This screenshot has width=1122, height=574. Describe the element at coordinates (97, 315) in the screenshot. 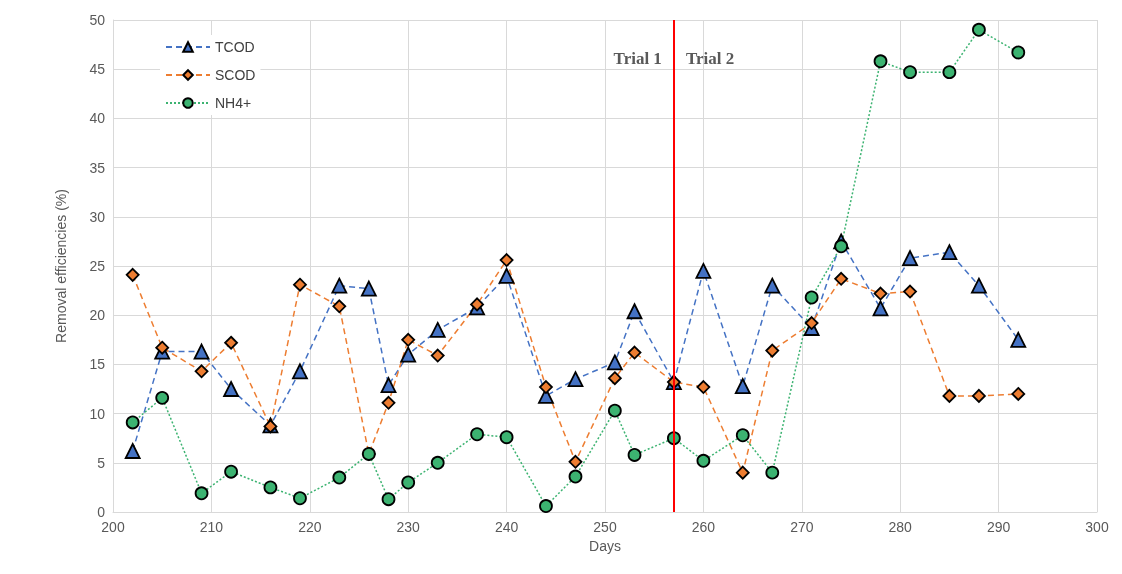

I see `y-tick-label: 20` at that location.